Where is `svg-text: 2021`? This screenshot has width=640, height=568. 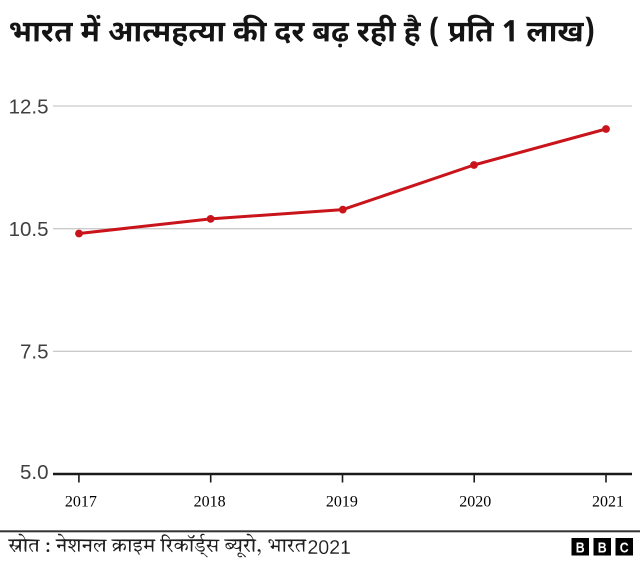
svg-text: 2021 is located at coordinates (608, 501).